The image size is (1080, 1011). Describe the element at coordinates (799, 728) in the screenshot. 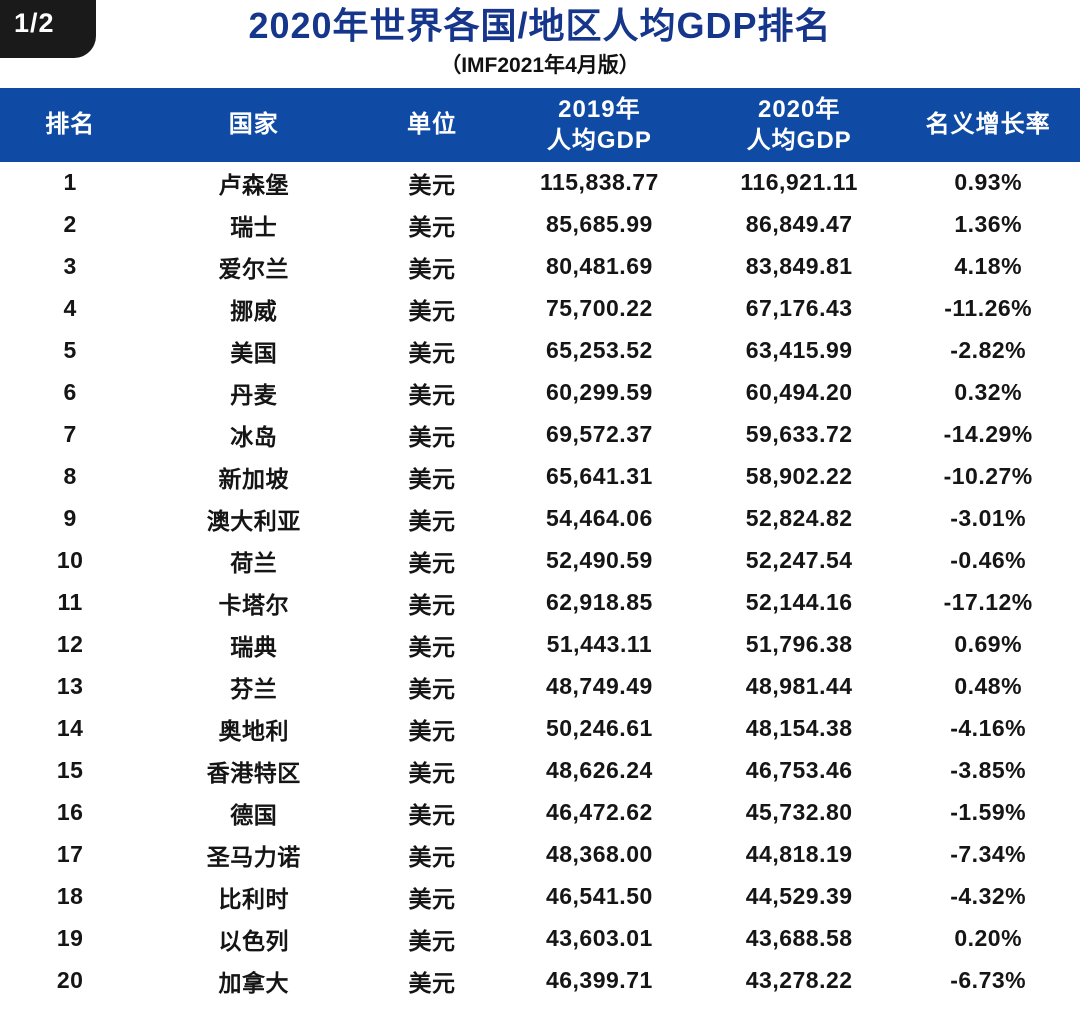

I see `cell-gdp2020: 48,154.38` at that location.